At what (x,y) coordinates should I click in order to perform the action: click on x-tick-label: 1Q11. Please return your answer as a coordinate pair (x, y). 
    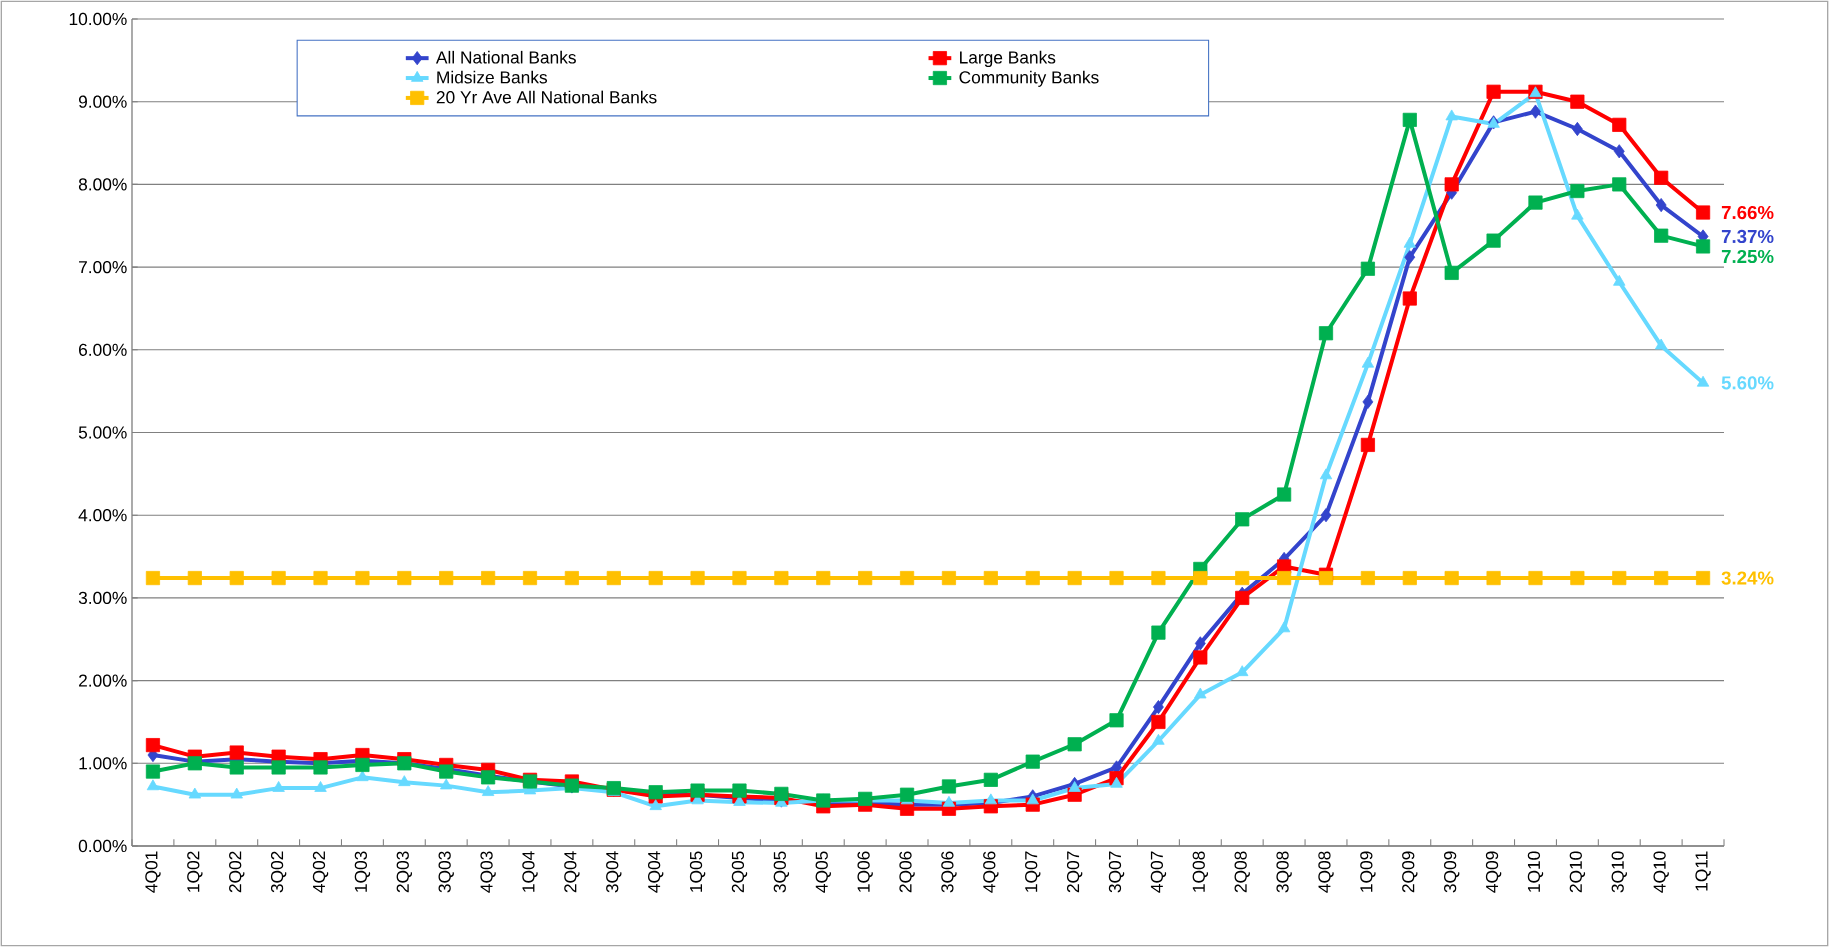
    Looking at the image, I should click on (1703, 871).